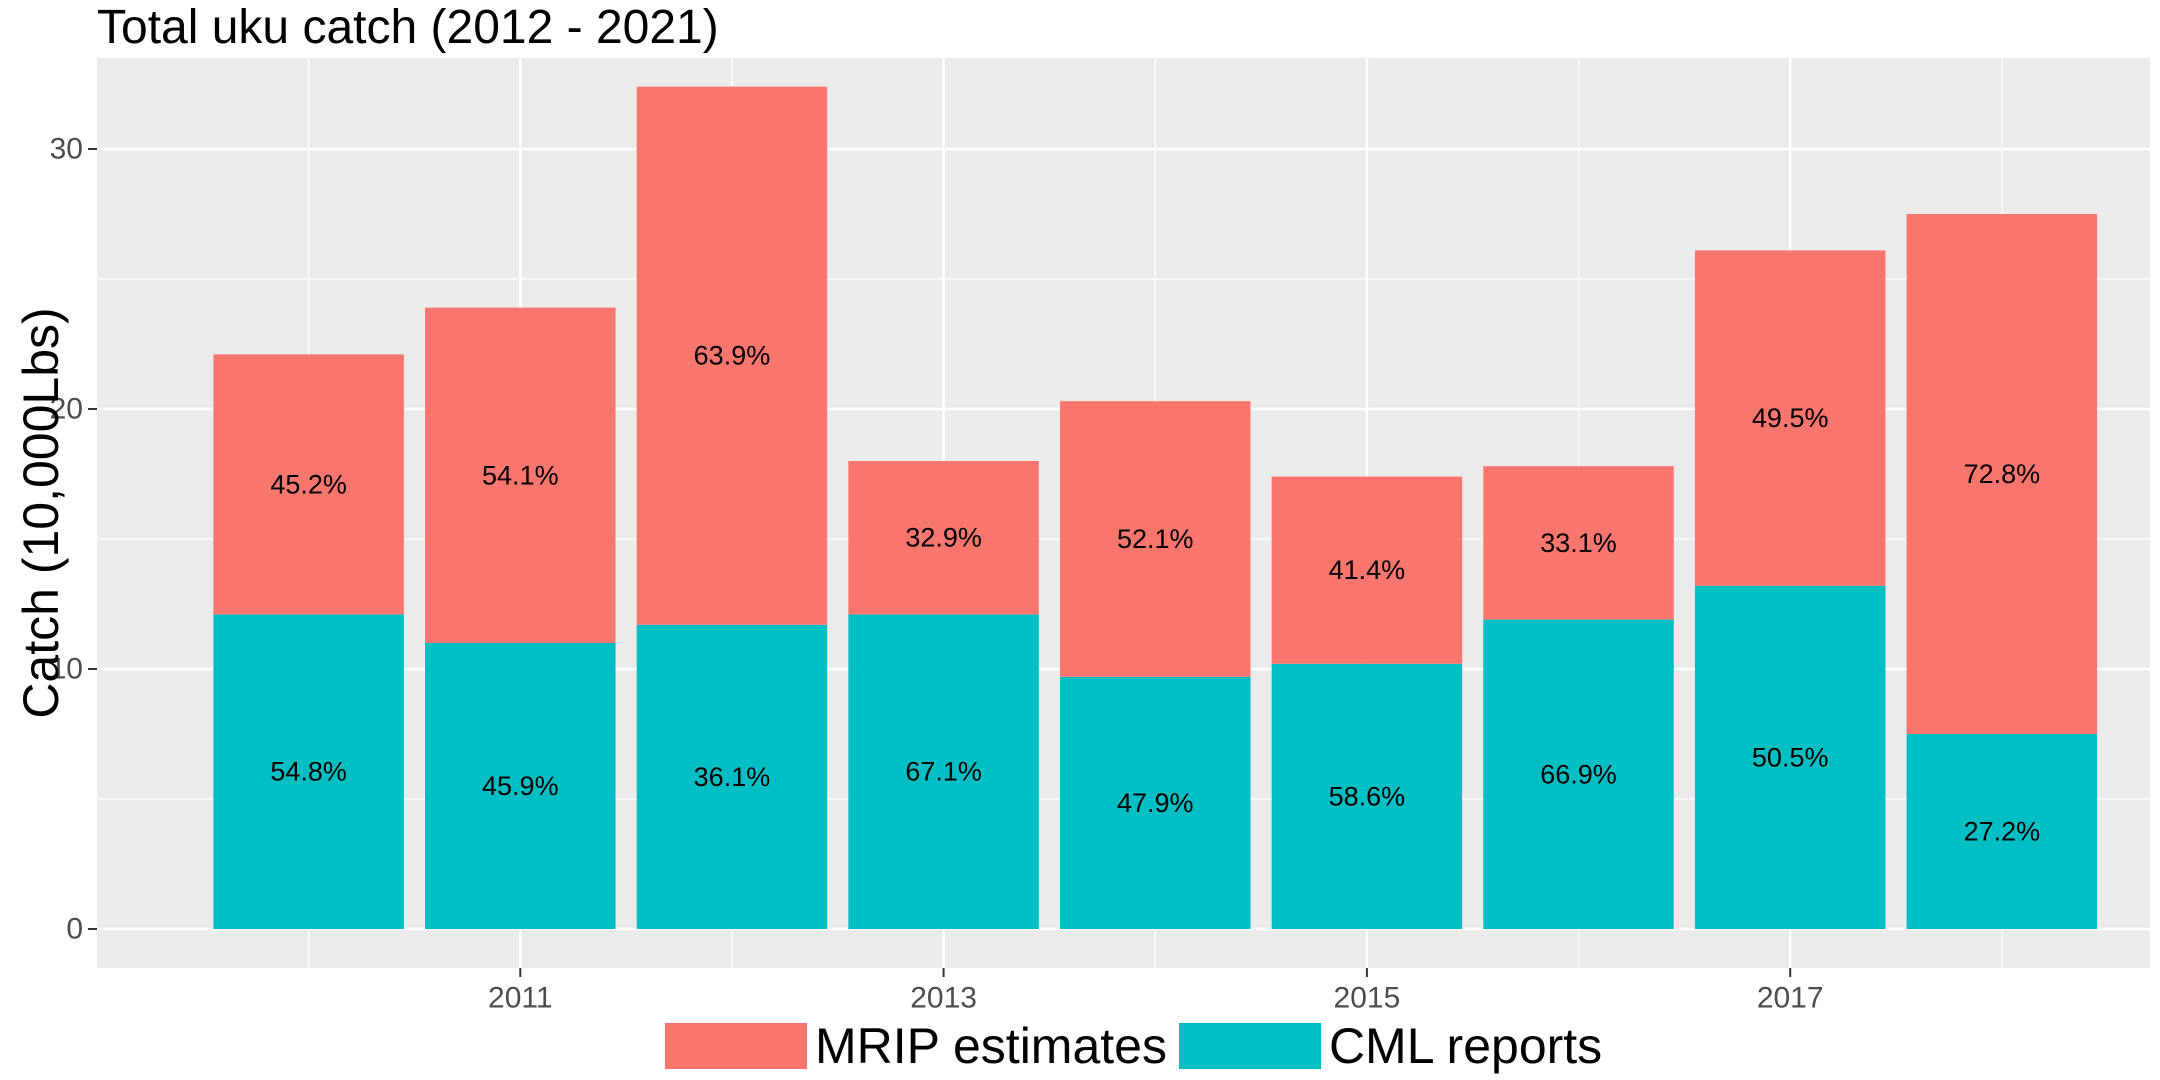  I want to click on bar-mrip-2016, so click(1578, 543).